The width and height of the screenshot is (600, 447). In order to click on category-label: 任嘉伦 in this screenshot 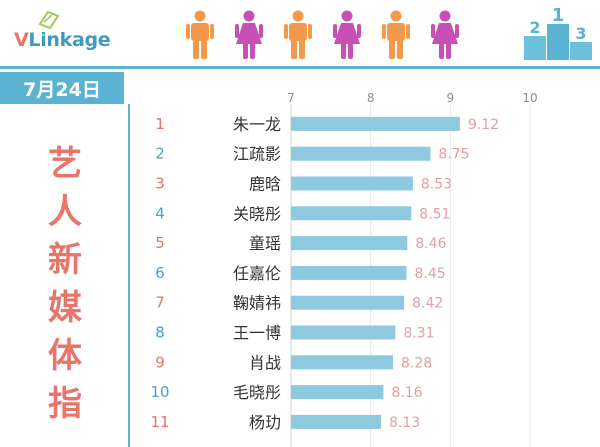, I will do `click(257, 273)`.